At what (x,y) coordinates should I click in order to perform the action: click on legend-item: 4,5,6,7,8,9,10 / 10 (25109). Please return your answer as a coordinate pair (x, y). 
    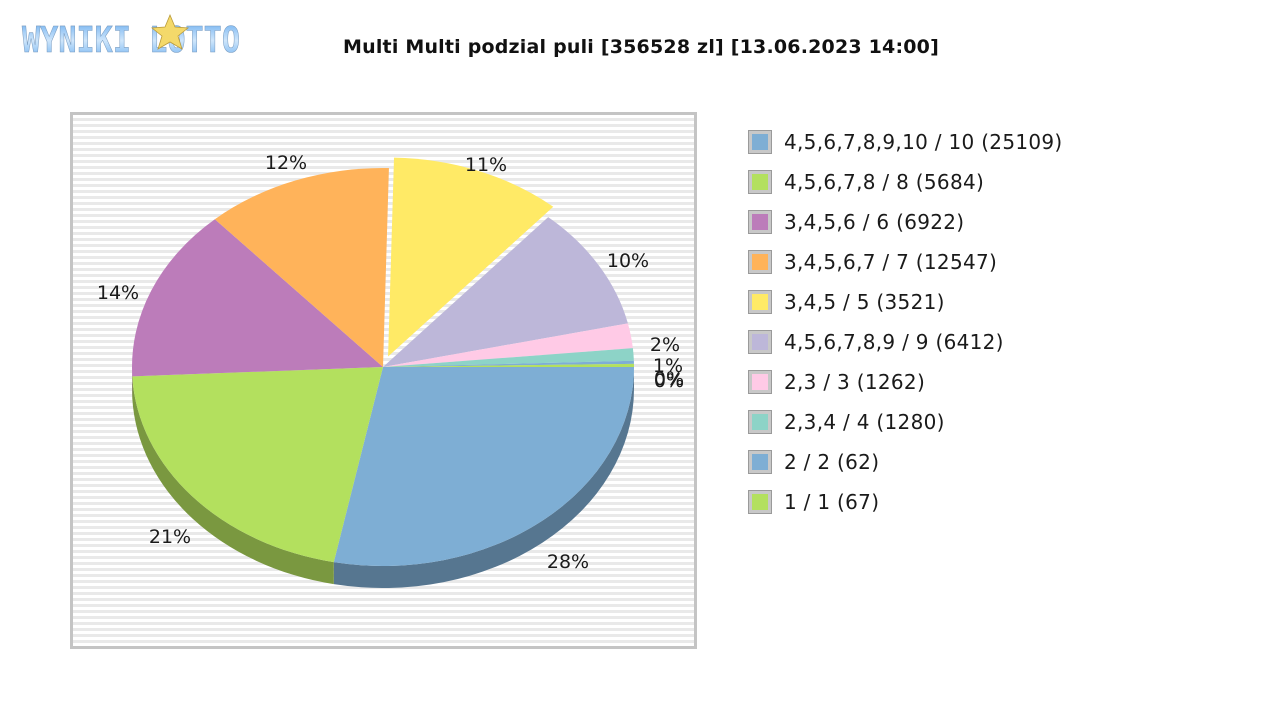
    Looking at the image, I should click on (905, 142).